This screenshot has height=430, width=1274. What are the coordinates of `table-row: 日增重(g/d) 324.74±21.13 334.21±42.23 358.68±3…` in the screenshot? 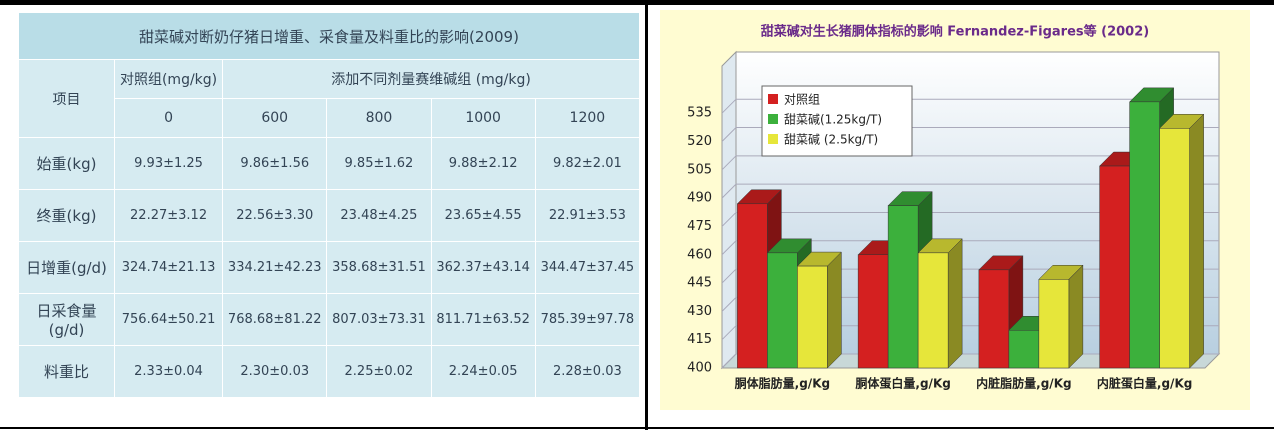 It's located at (329, 267).